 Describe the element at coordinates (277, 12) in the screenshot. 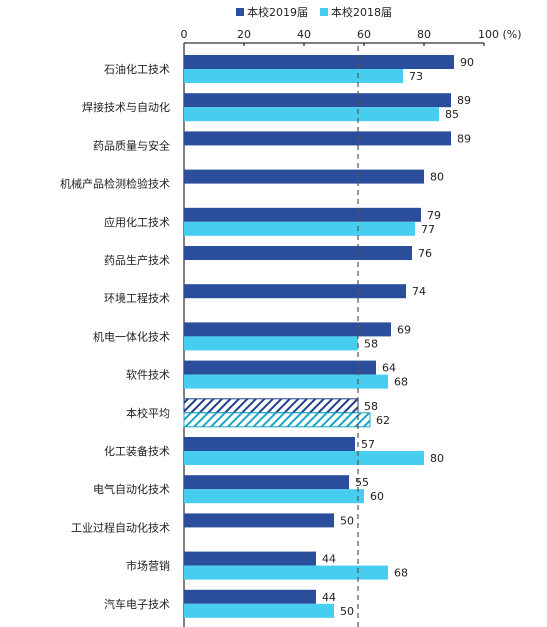

I see `legend-label-2019: 本校2019届` at that location.